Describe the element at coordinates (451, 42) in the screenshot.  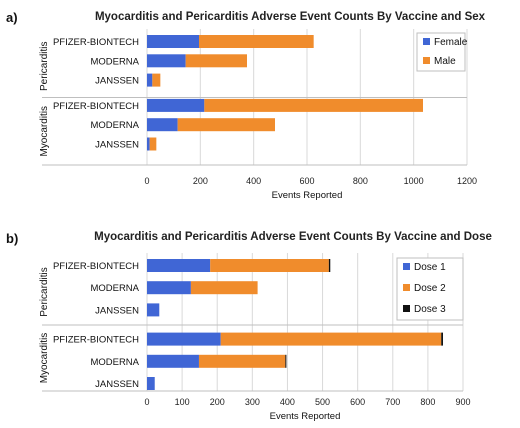
I see `legend-entry: Female` at that location.